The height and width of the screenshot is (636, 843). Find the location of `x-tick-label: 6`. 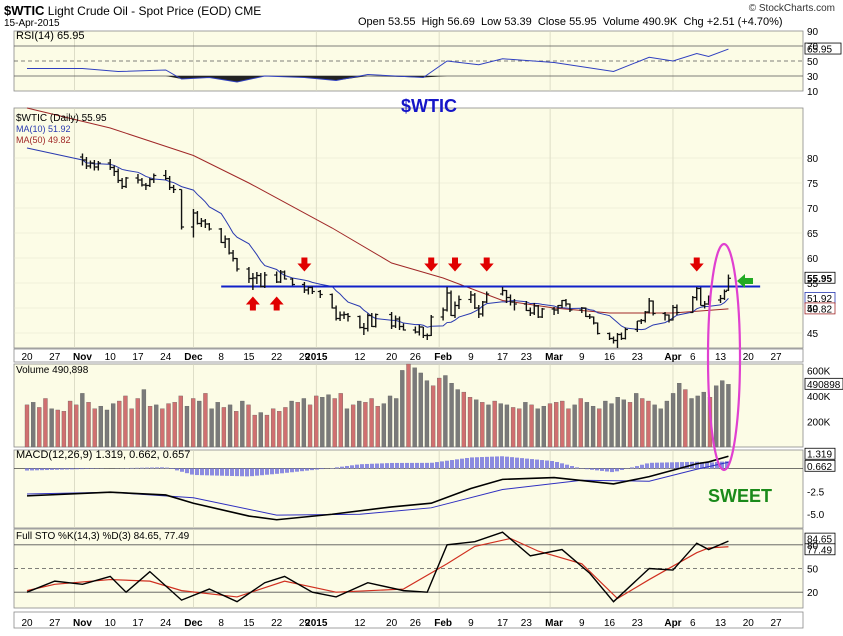

x-tick-label: 6 is located at coordinates (693, 357).